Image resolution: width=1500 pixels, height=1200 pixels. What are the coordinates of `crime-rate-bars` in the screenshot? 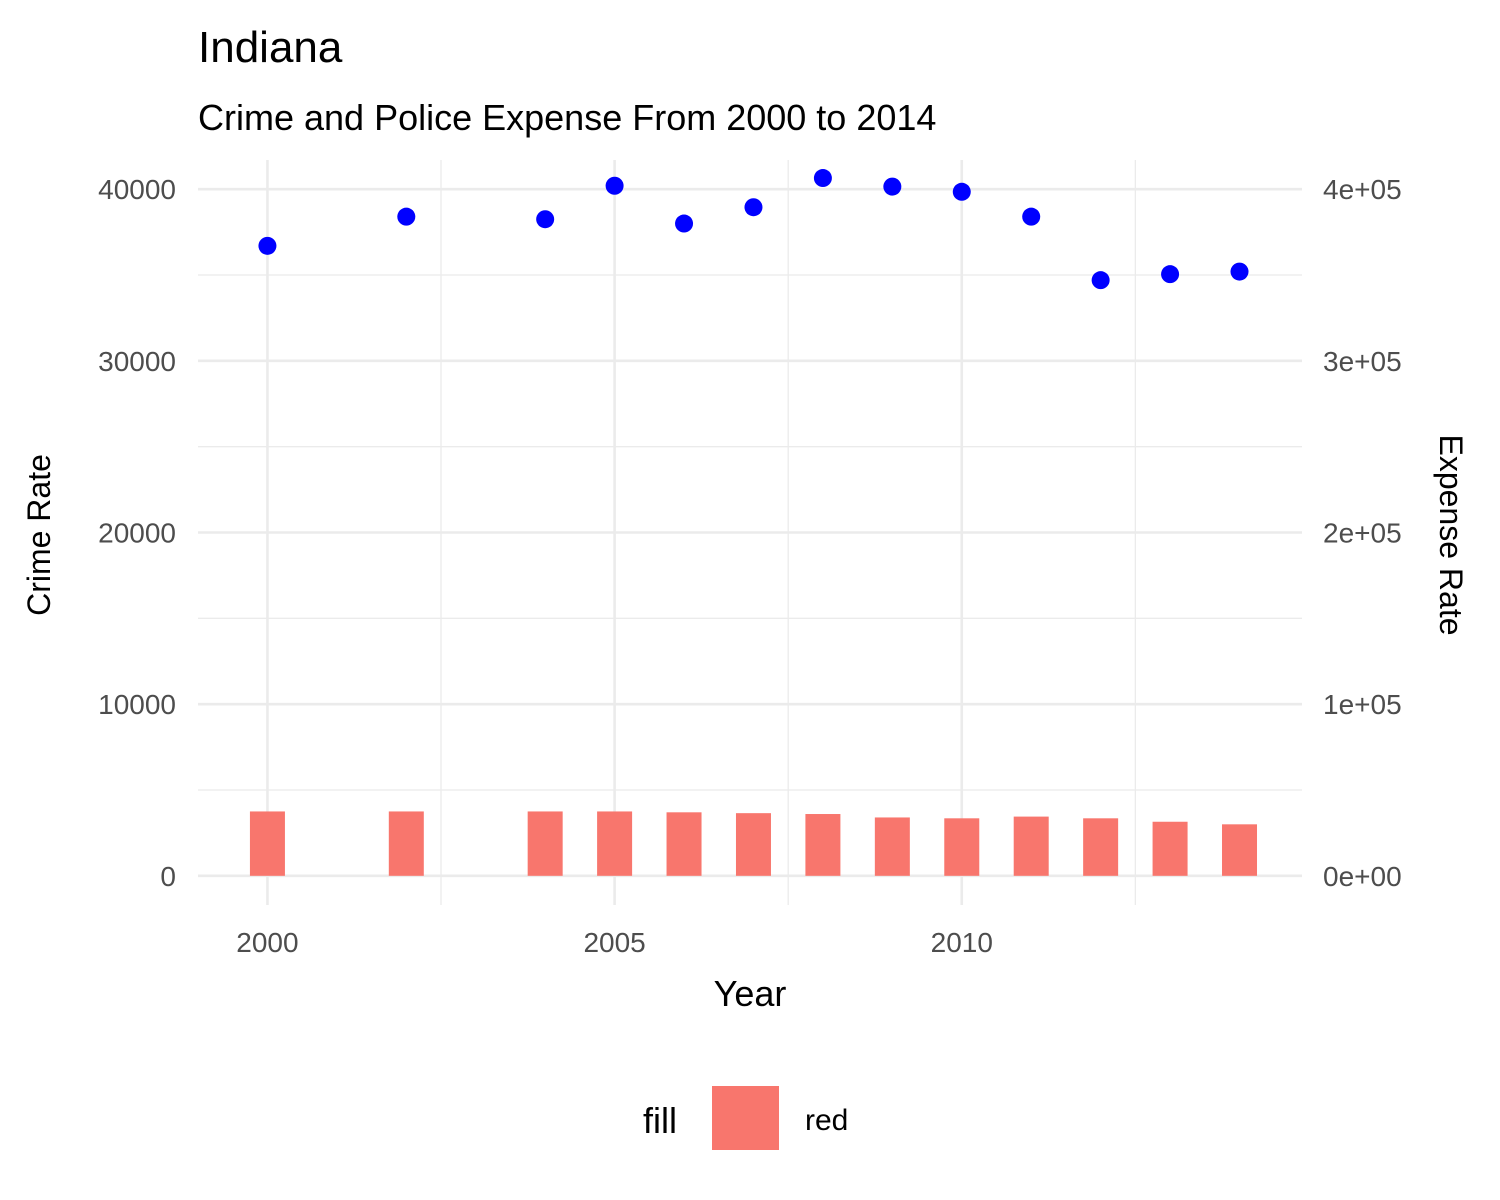 It's located at (753, 843).